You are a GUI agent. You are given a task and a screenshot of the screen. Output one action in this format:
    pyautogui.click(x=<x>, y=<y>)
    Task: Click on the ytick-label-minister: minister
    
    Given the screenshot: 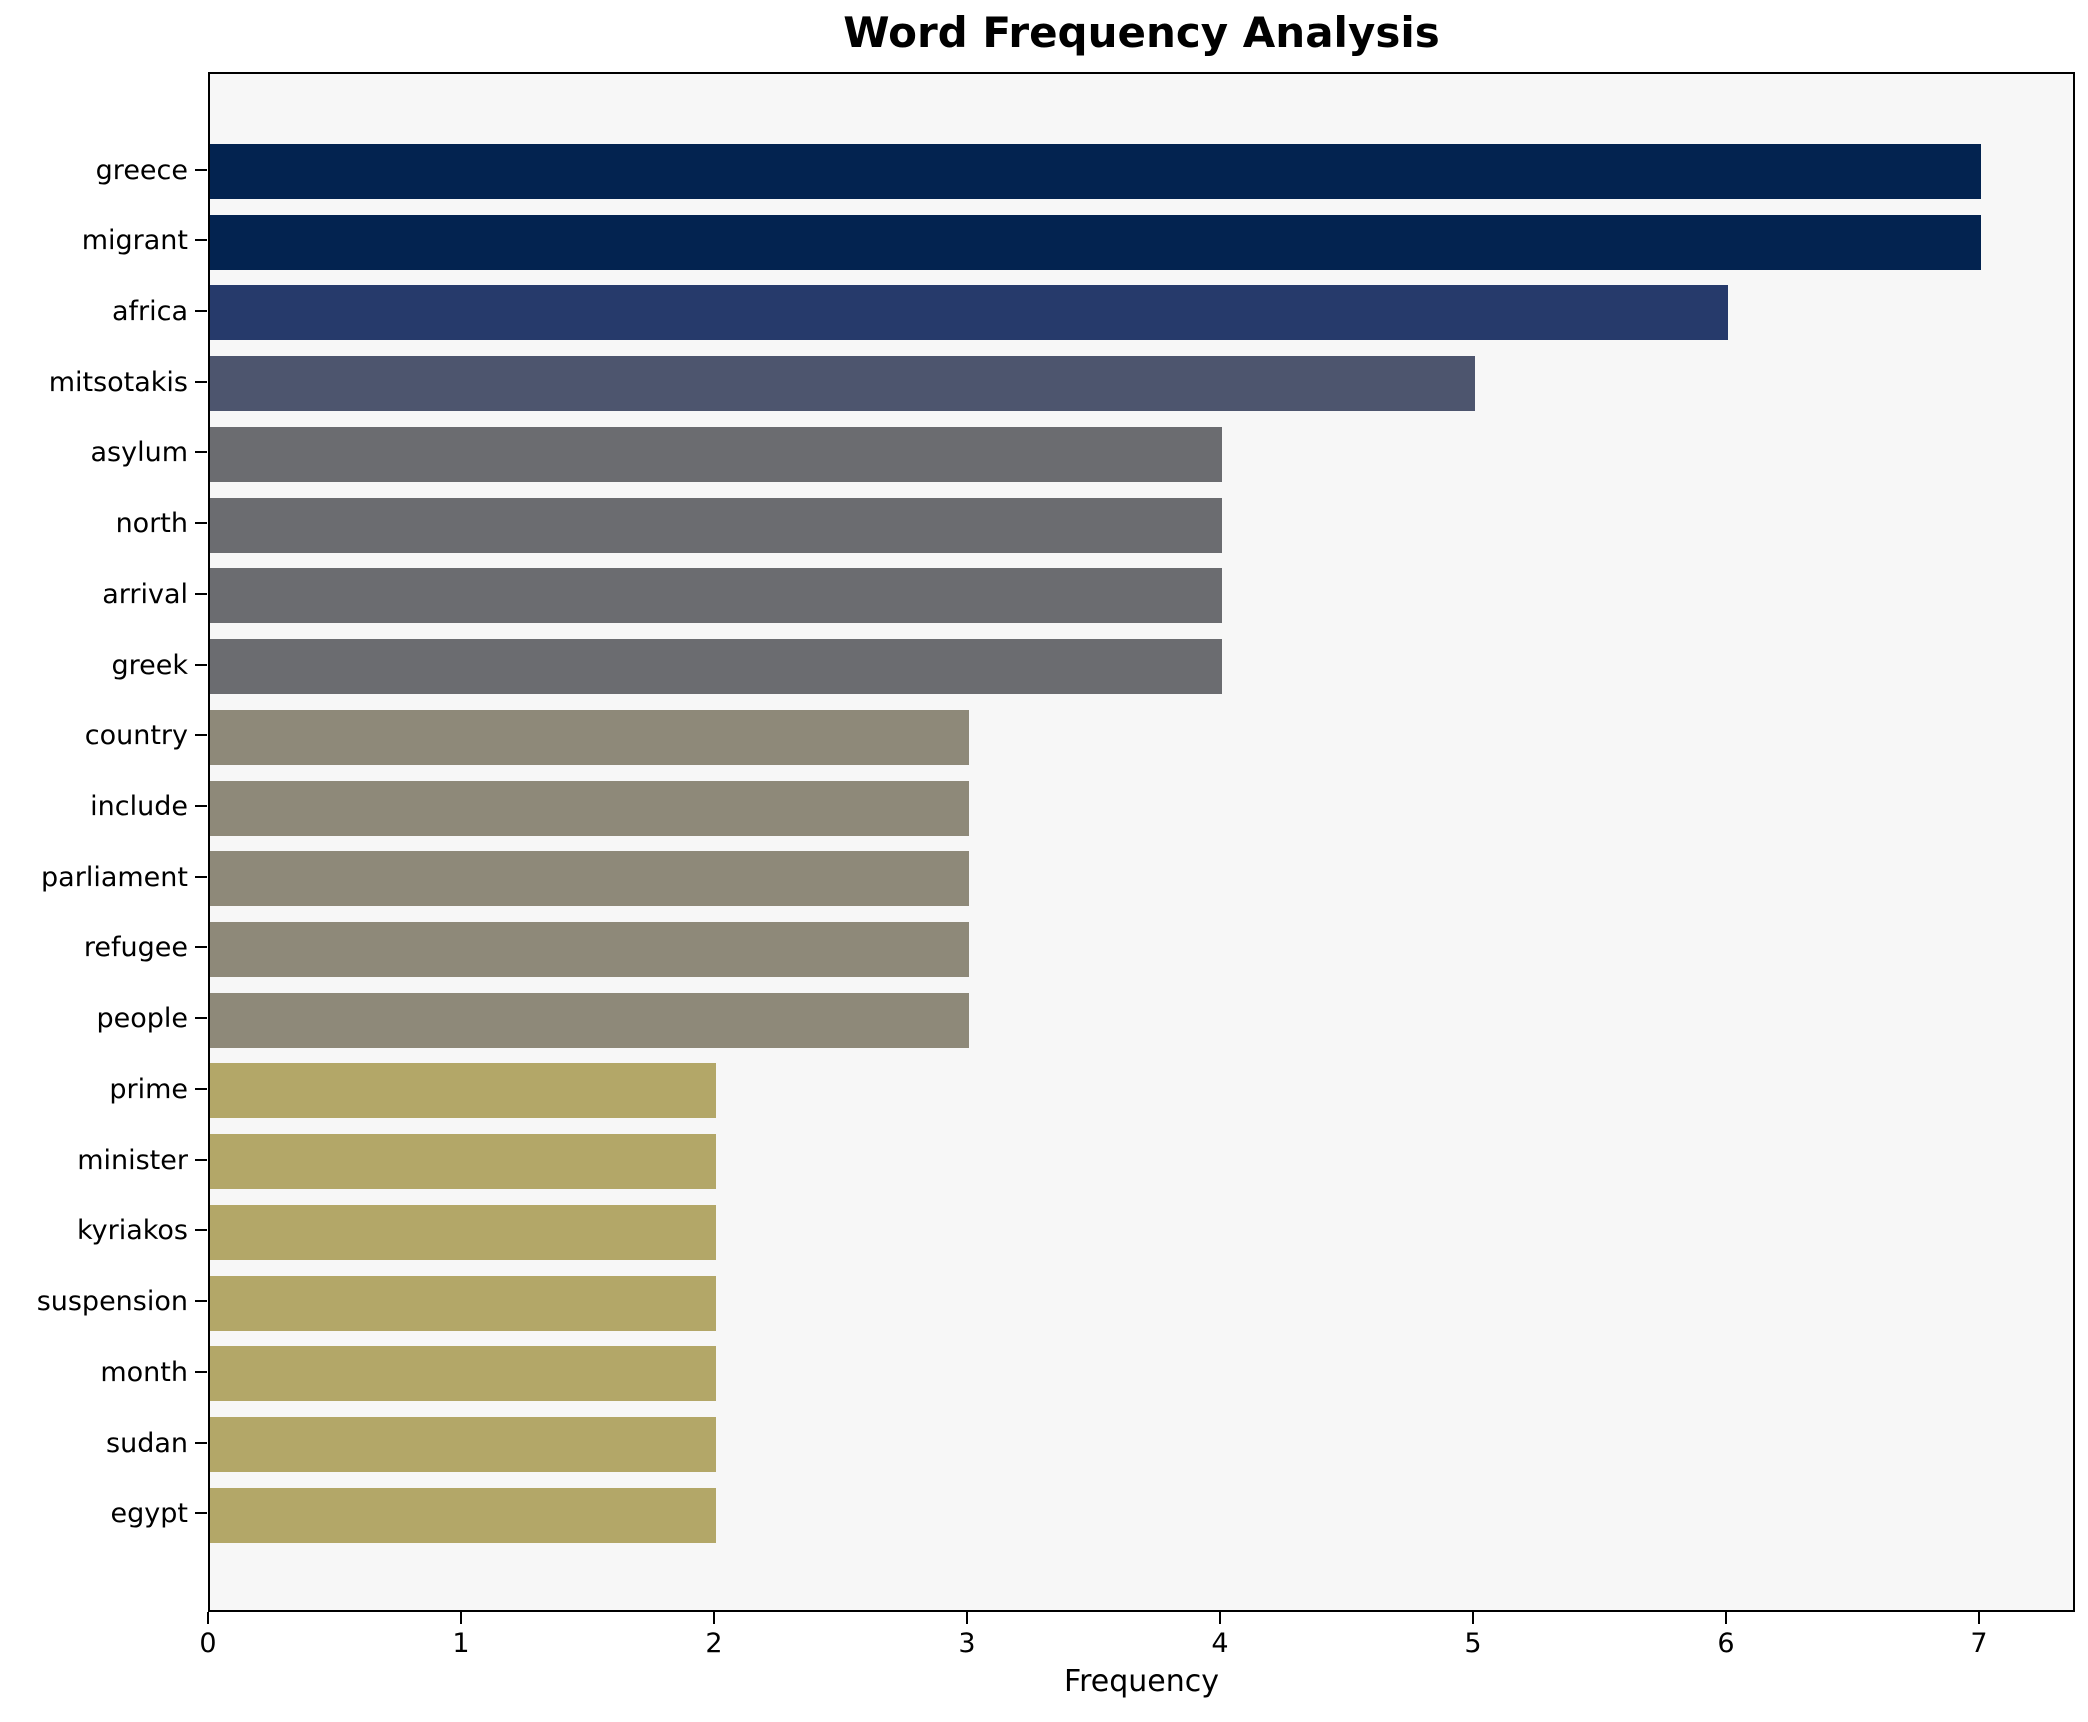 What is the action you would take?
    pyautogui.click(x=132, y=1160)
    